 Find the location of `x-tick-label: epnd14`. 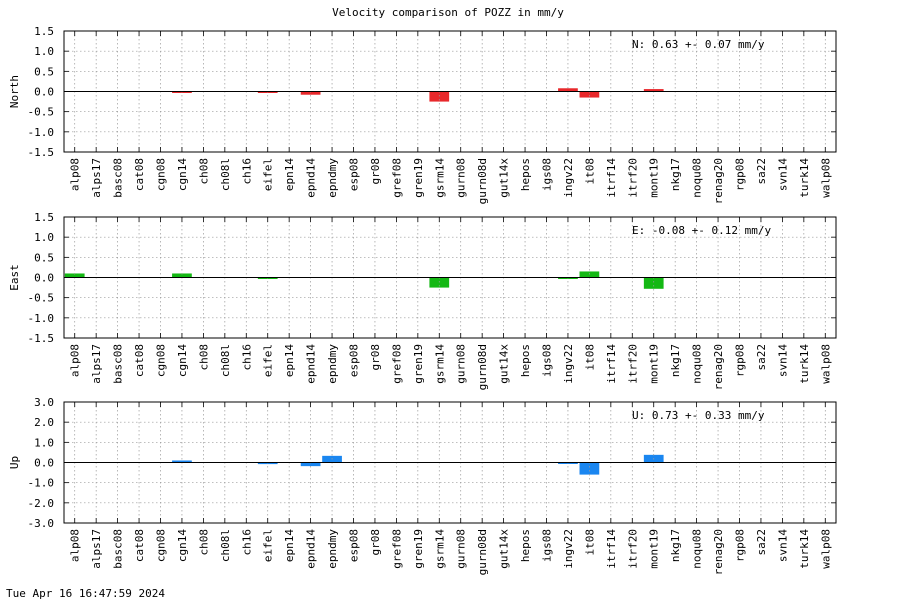

x-tick-label: epnd14 is located at coordinates (311, 364).